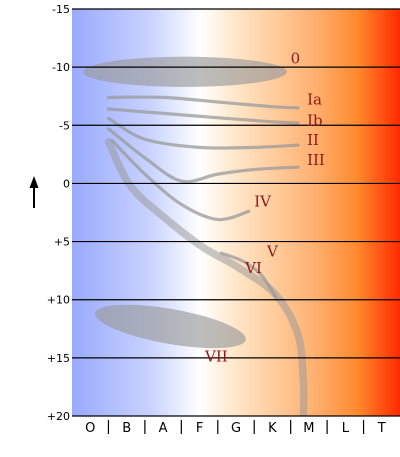  What do you see at coordinates (61, 9) in the screenshot?
I see `y-tick-label: -15` at bounding box center [61, 9].